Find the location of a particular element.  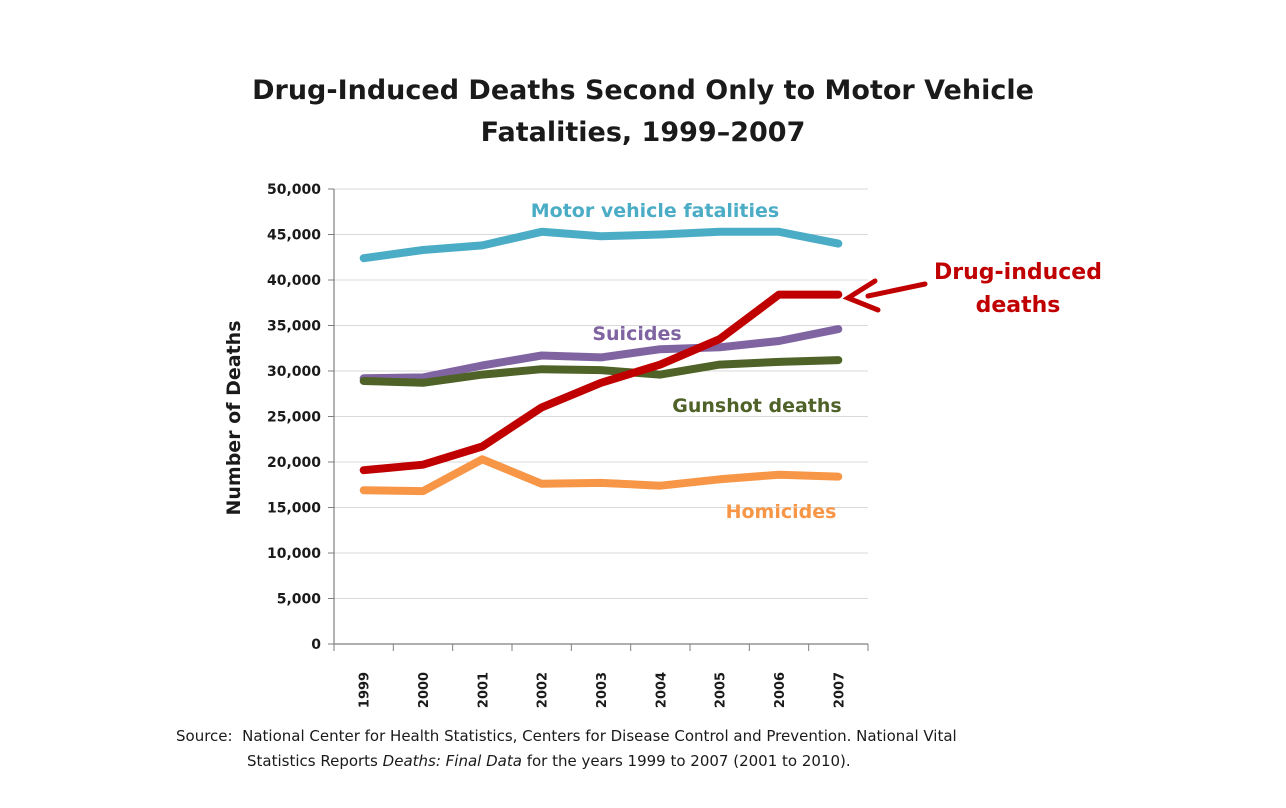

series-lines is located at coordinates (601, 361).